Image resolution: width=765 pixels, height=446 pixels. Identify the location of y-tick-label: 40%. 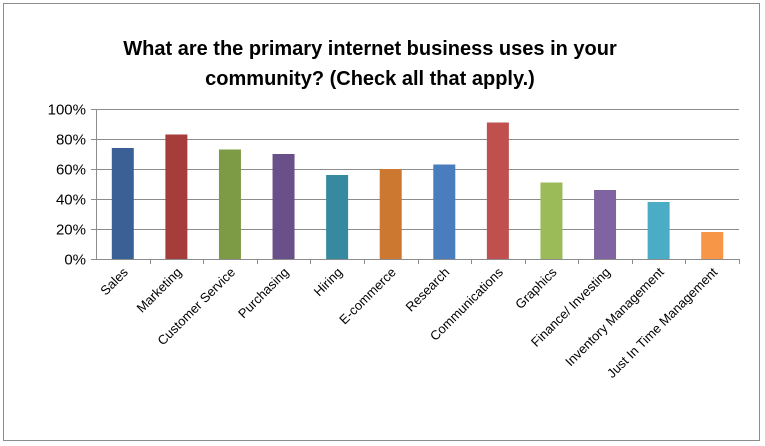
(71, 200).